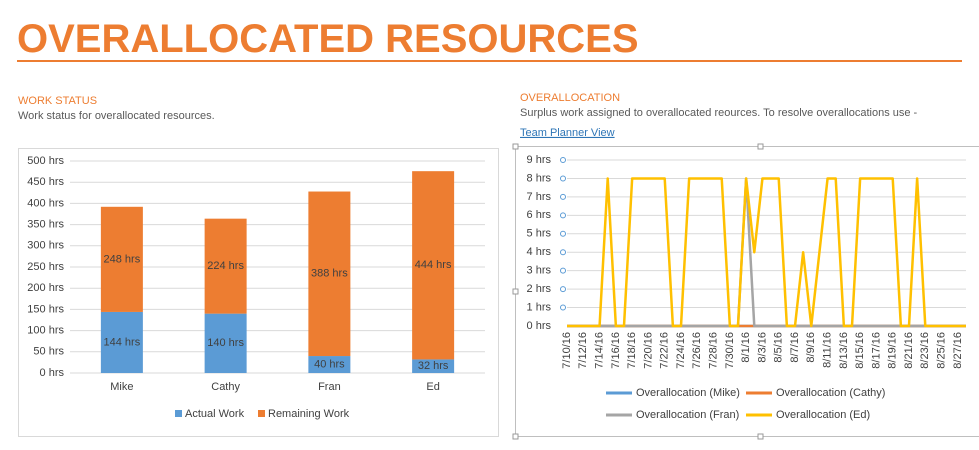 Image resolution: width=979 pixels, height=450 pixels. What do you see at coordinates (583, 350) in the screenshot?
I see `x-tick-label: 7/12/16` at bounding box center [583, 350].